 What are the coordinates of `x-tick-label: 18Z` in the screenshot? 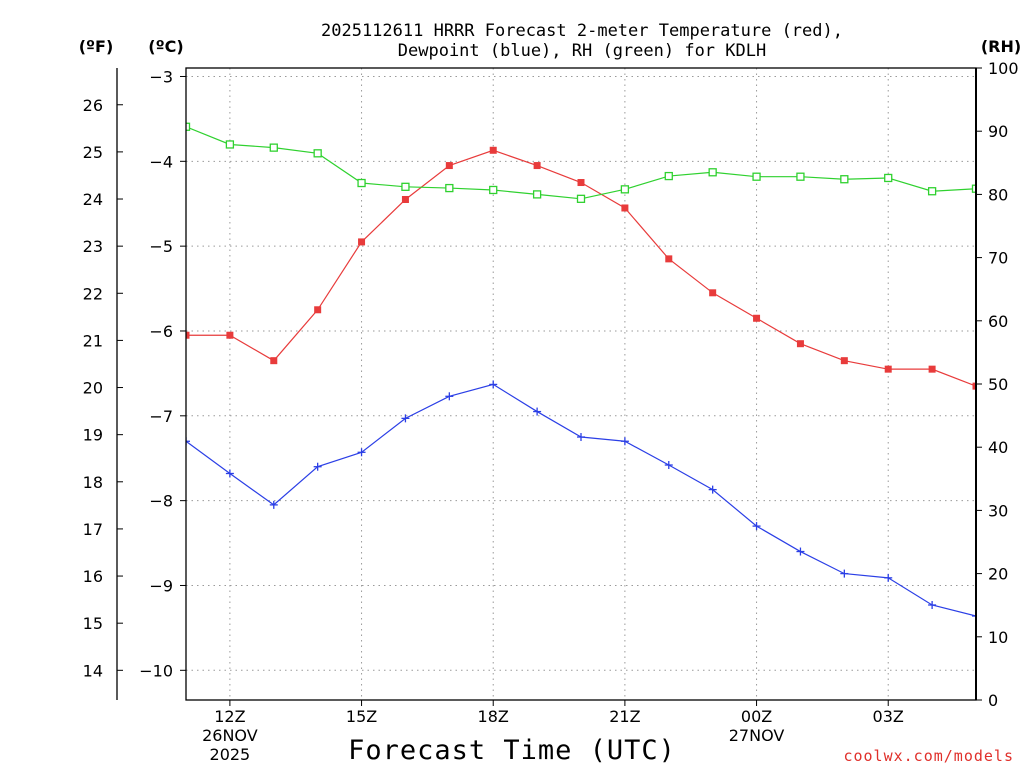 It's located at (493, 716).